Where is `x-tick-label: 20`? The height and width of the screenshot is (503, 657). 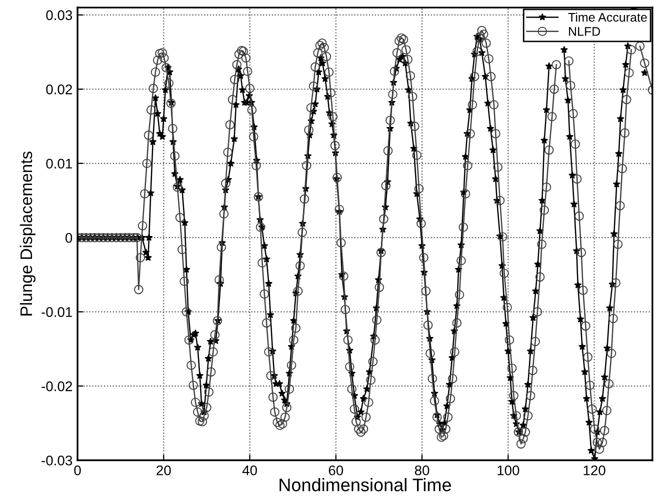
x-tick-label: 20 is located at coordinates (163, 470).